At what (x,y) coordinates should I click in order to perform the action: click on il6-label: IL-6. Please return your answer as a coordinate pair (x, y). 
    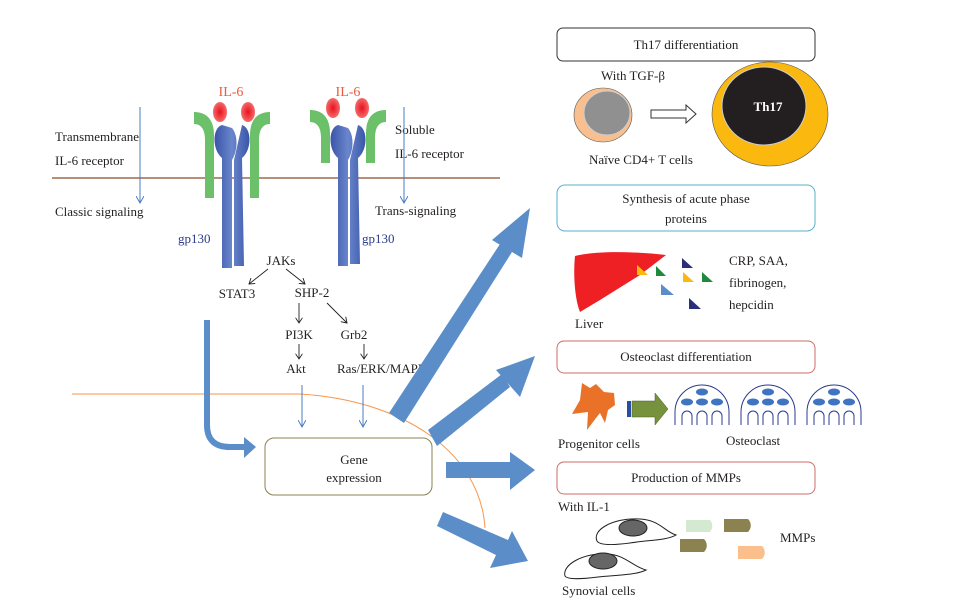
    Looking at the image, I should click on (231, 92).